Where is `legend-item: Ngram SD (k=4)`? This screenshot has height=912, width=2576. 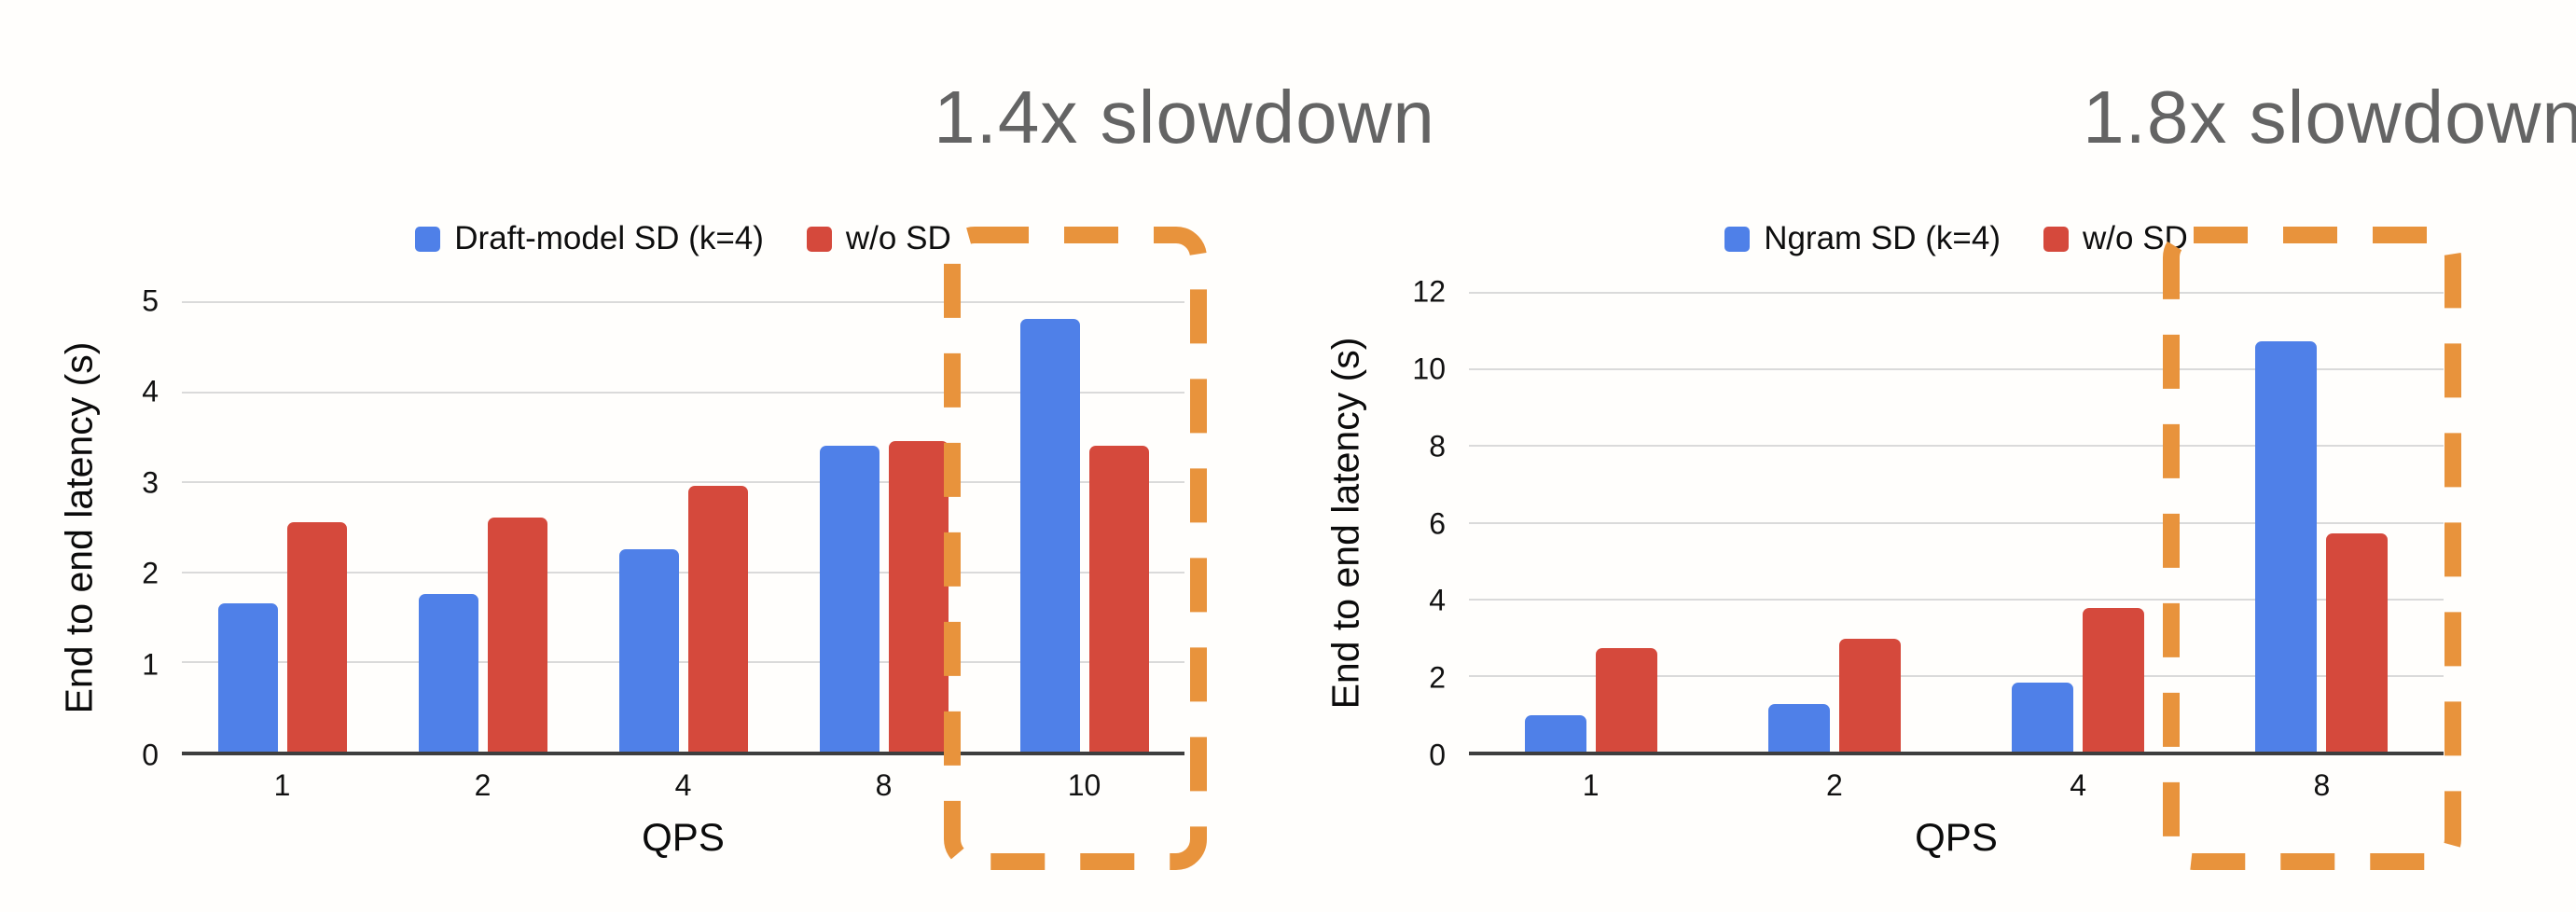
legend-item: Ngram SD (k=4) is located at coordinates (1862, 238).